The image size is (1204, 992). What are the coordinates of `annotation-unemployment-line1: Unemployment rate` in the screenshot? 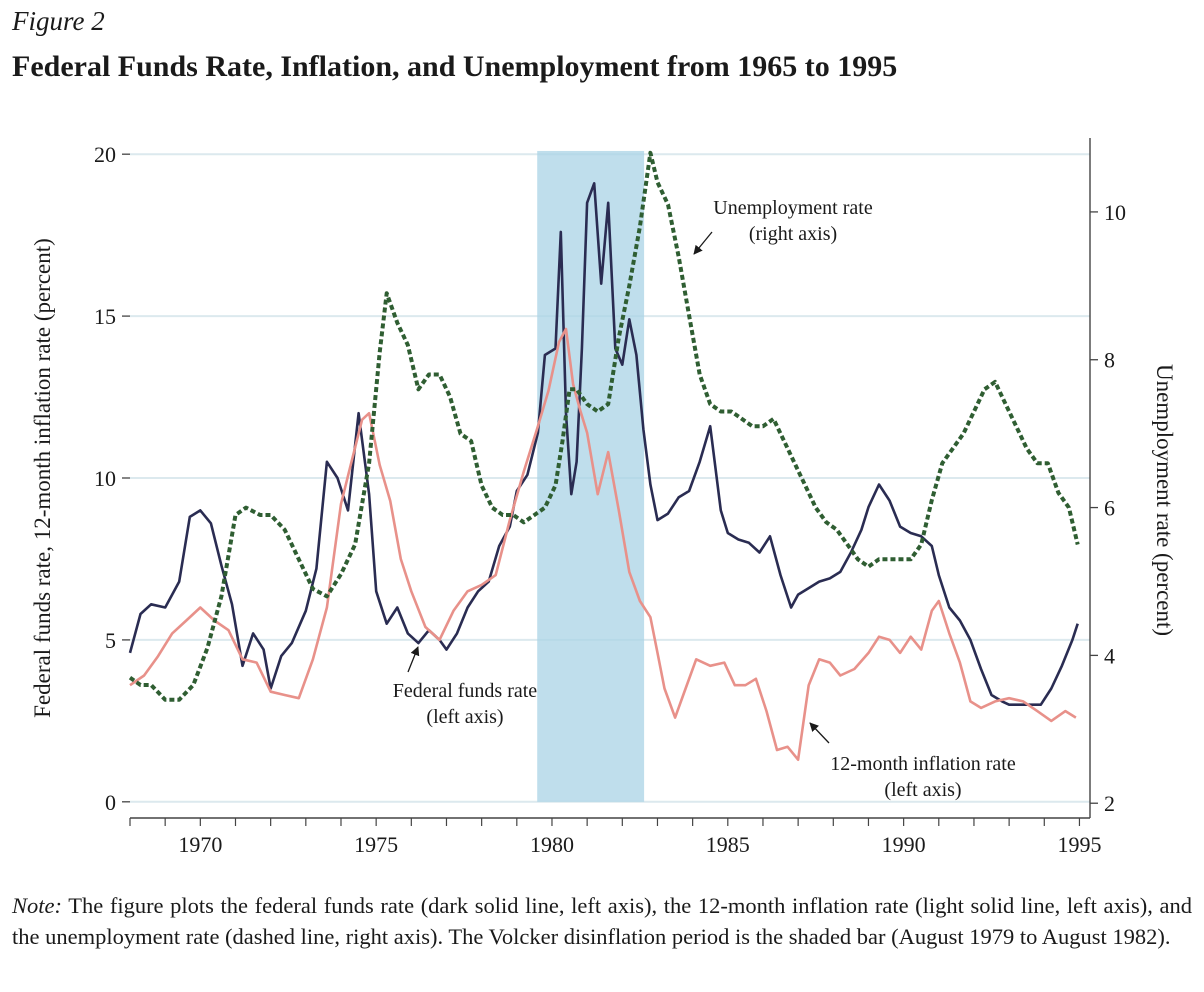 It's located at (793, 208).